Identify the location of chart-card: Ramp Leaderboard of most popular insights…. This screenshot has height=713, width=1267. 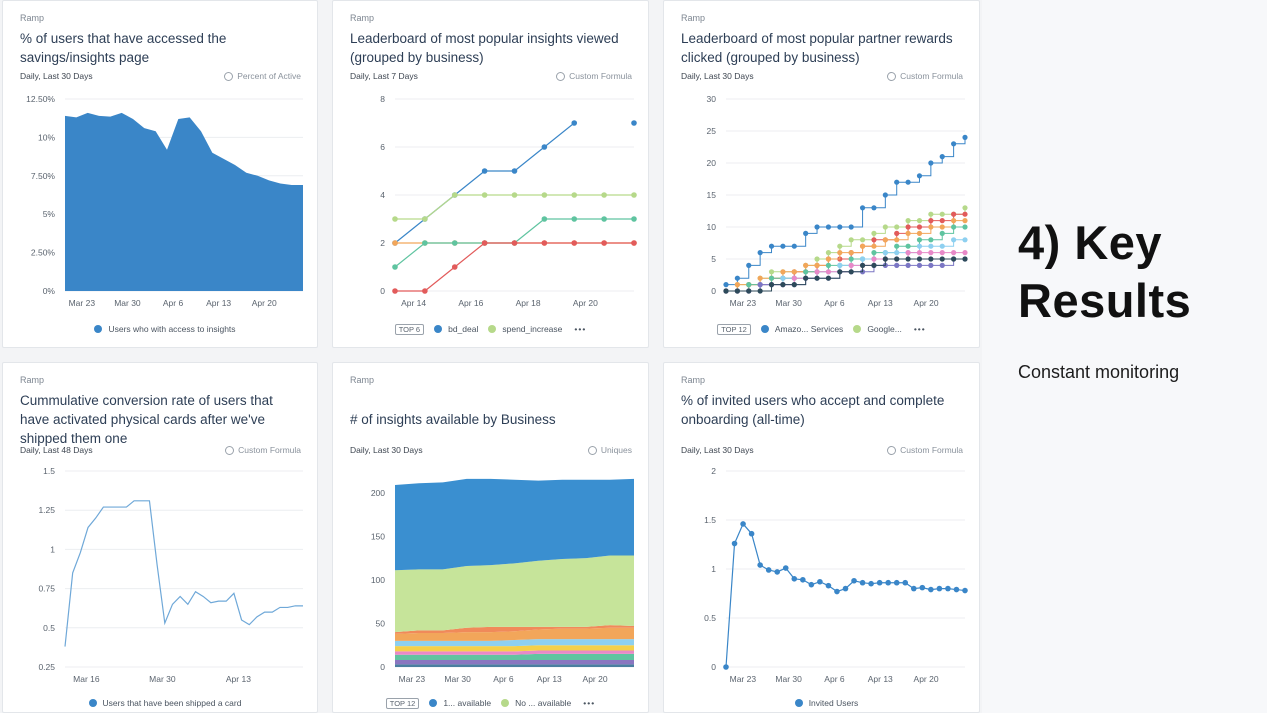
(490, 174).